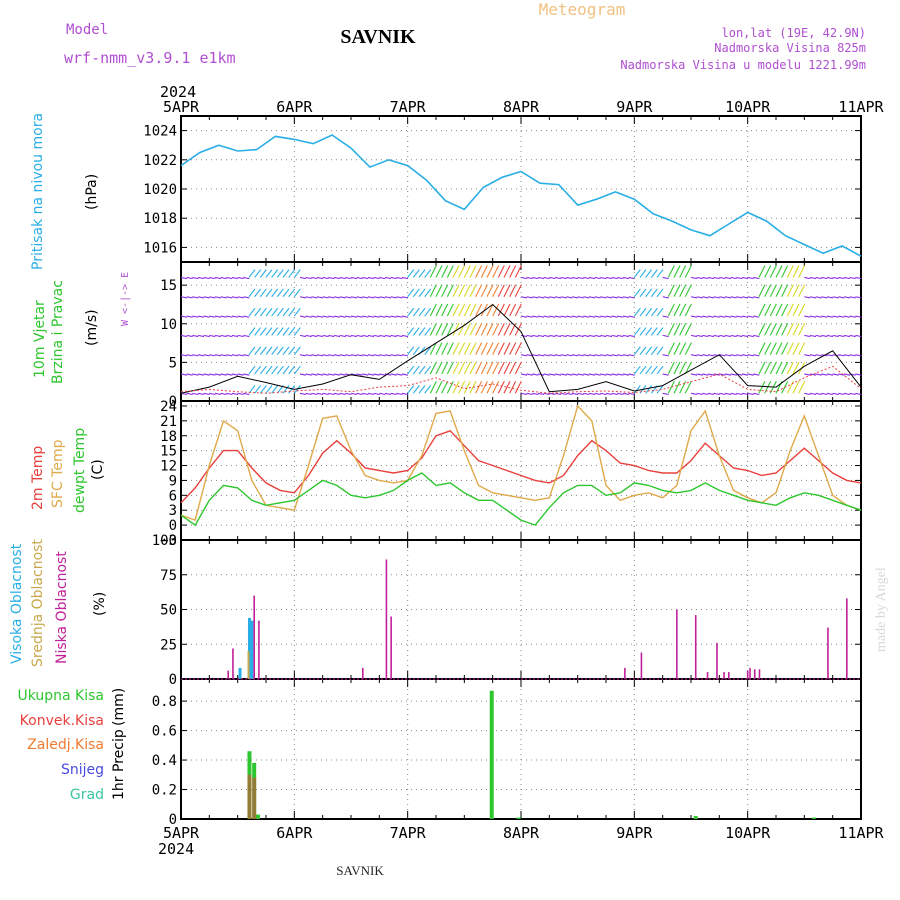 The height and width of the screenshot is (900, 900). I want to click on y-tick-label: 24, so click(168, 407).